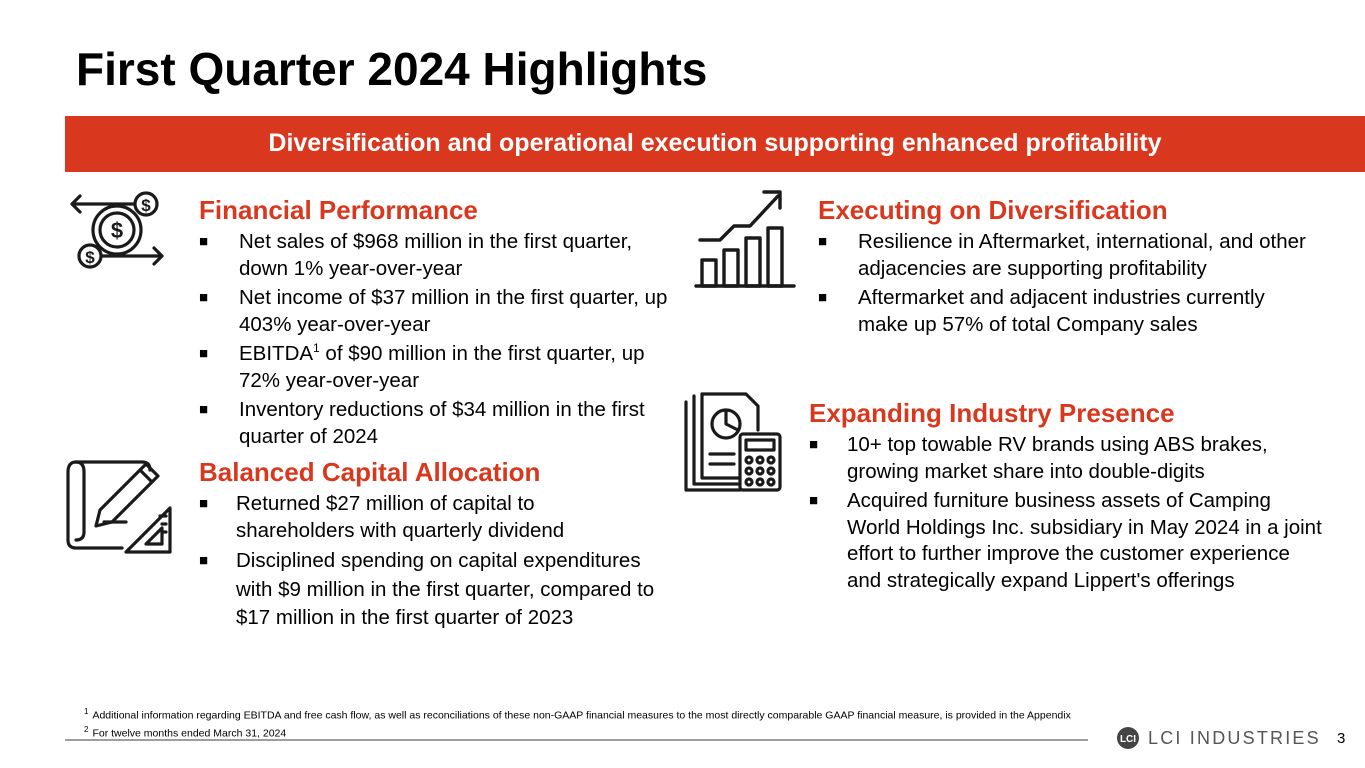  What do you see at coordinates (993, 210) in the screenshot?
I see `section-title: Executing on Diversification` at bounding box center [993, 210].